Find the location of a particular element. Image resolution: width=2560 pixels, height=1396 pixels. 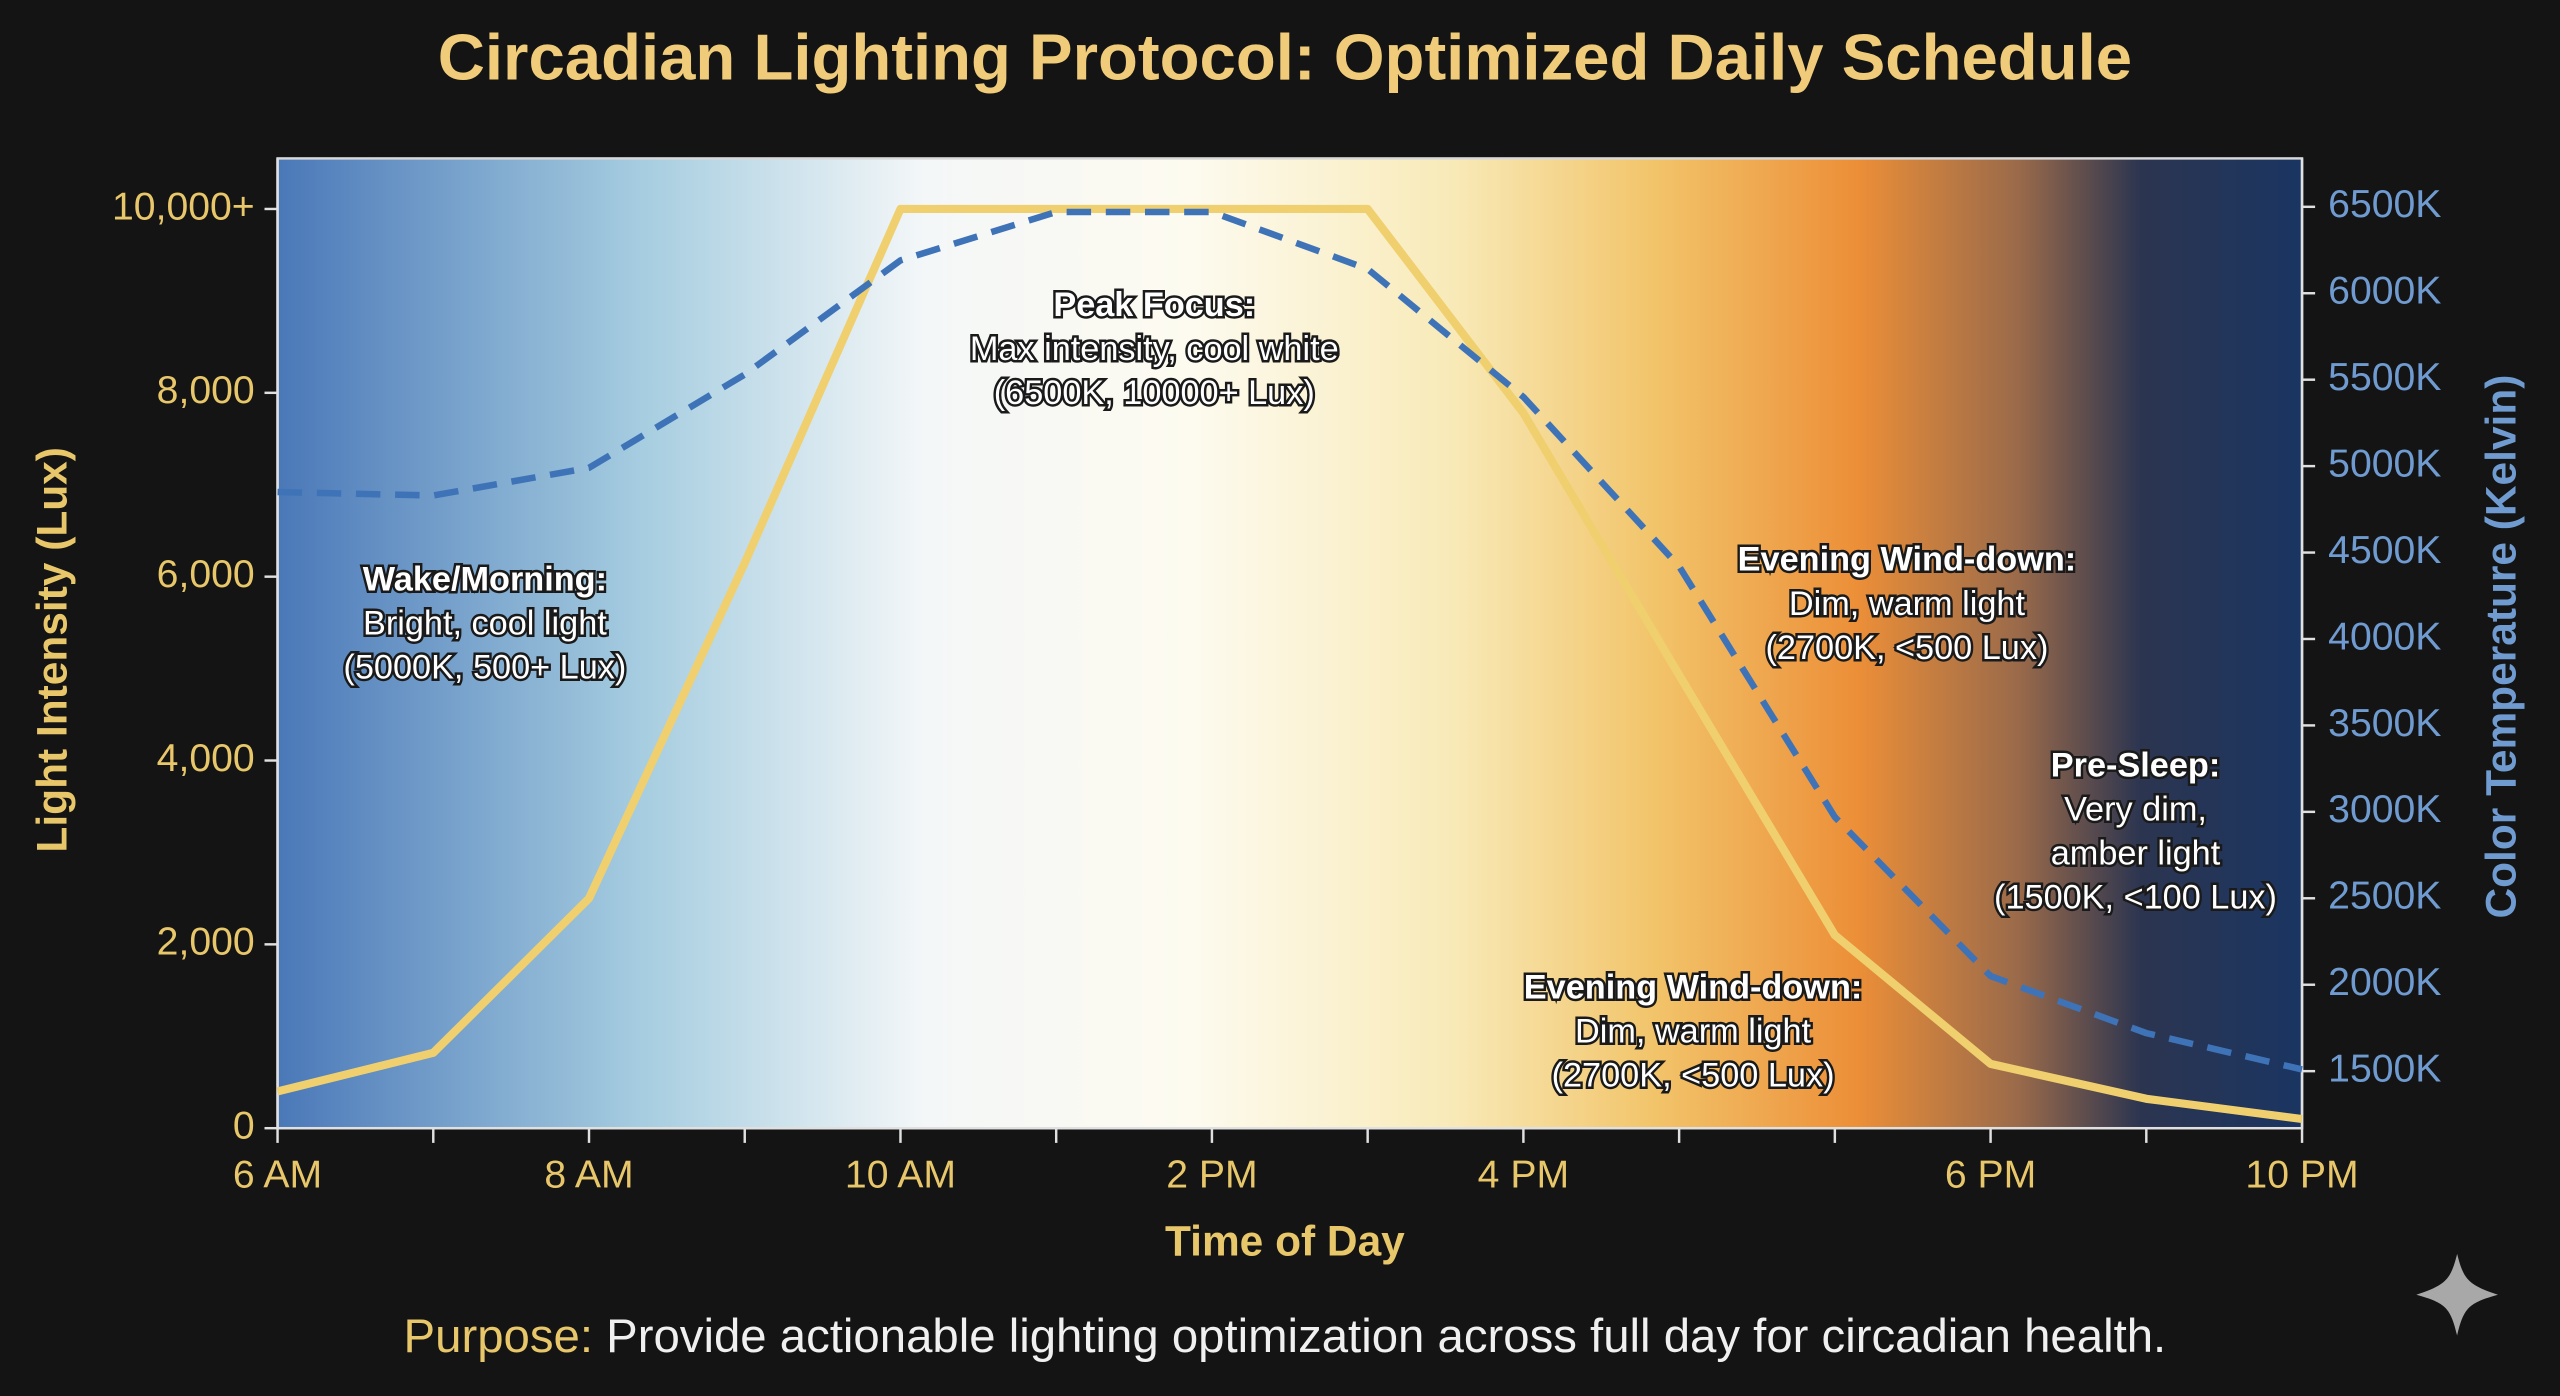

y2-tick-label: 3500K is located at coordinates (2384, 723).